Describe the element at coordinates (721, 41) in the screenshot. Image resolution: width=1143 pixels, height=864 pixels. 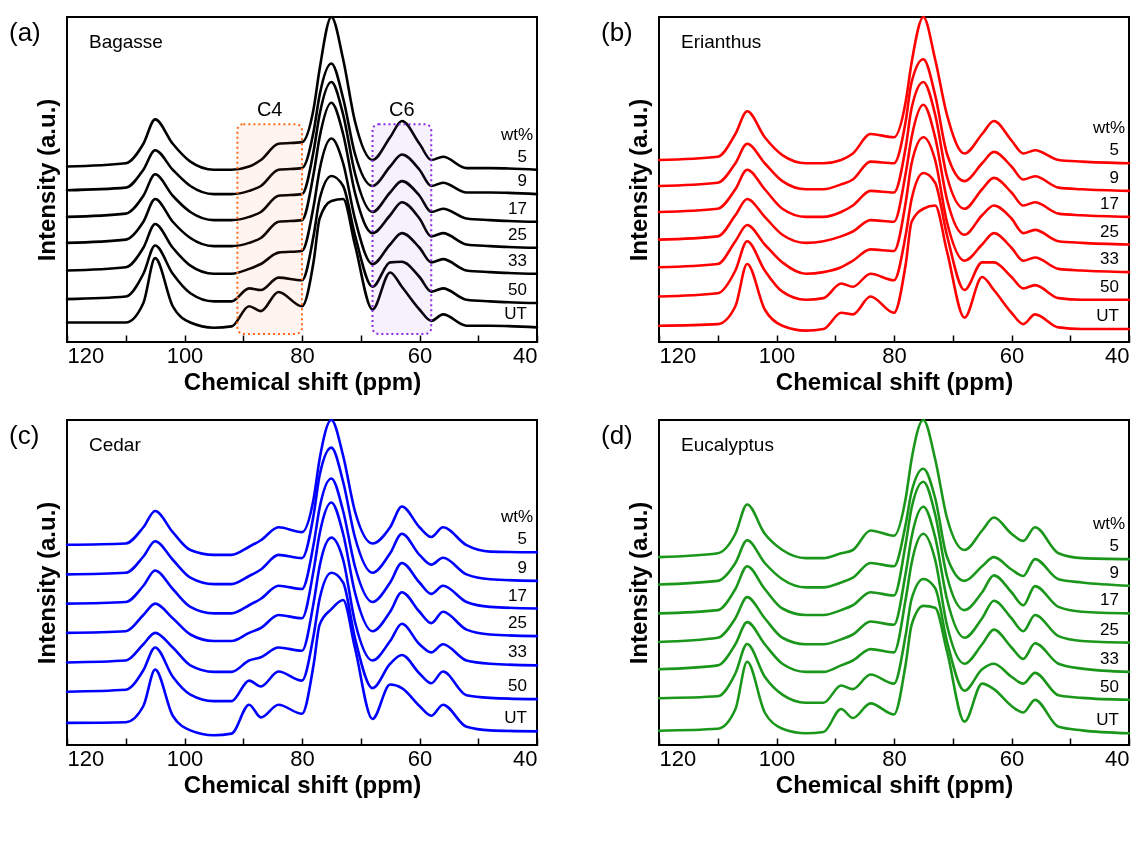
I see `text: Erianthus` at that location.